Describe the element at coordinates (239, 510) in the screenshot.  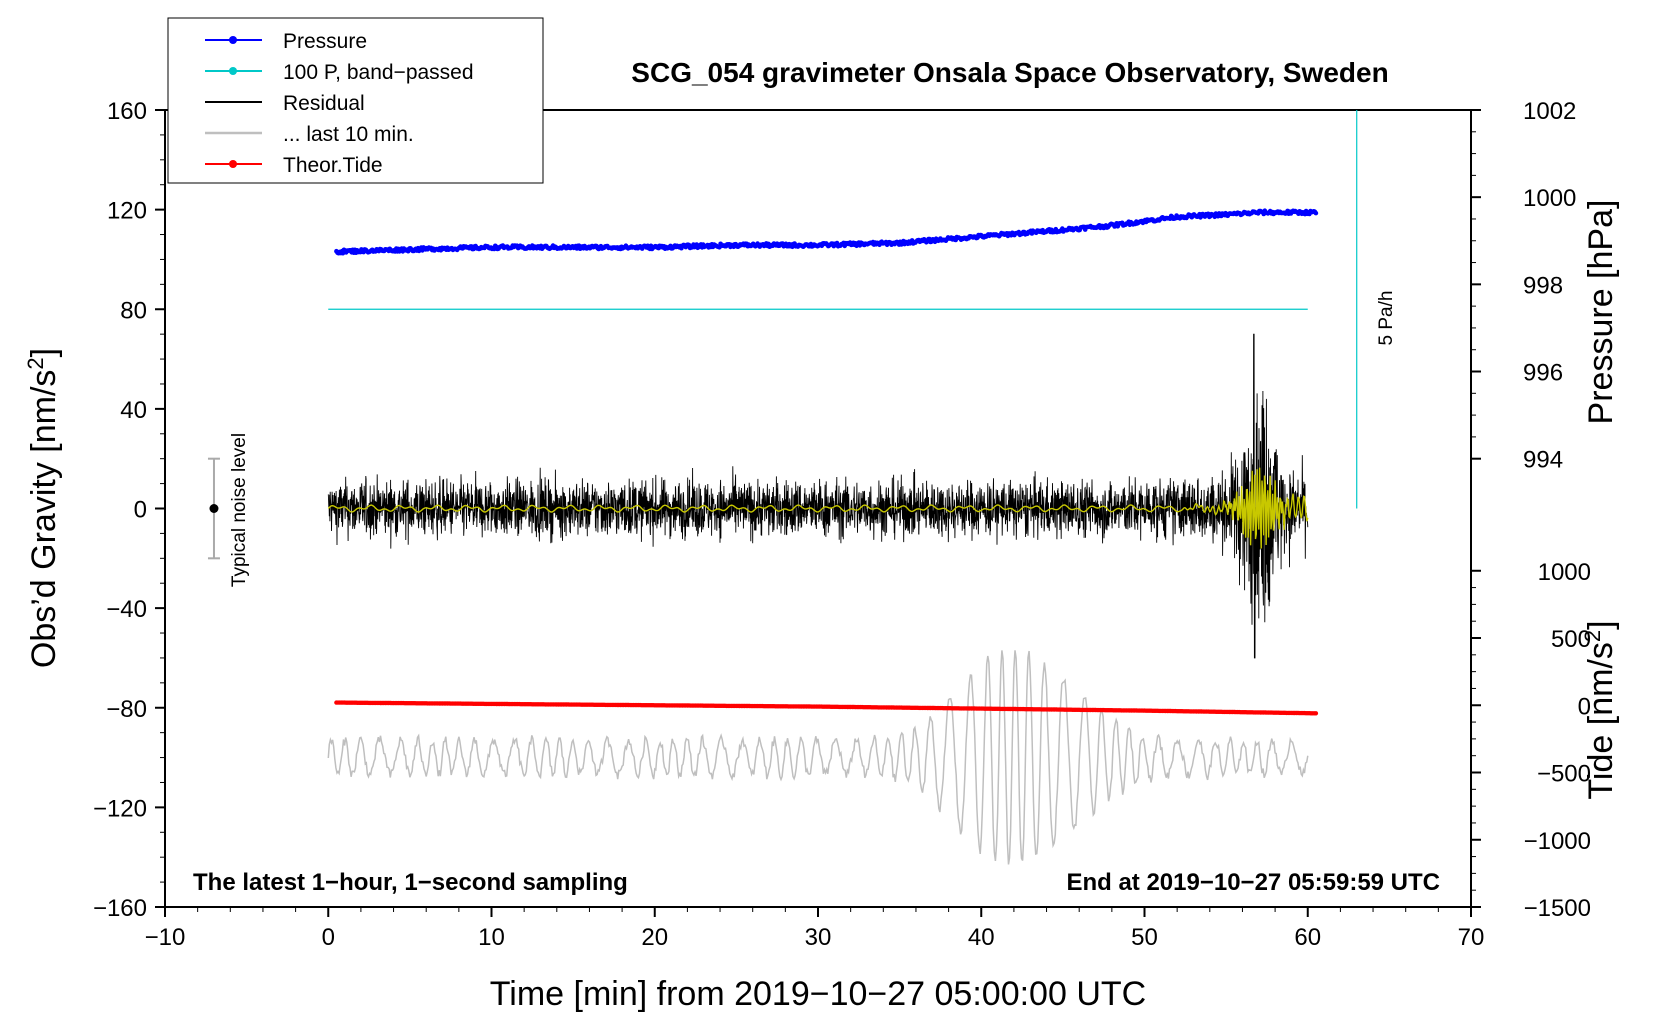
I see `noise-level-label: Typical noise level` at that location.